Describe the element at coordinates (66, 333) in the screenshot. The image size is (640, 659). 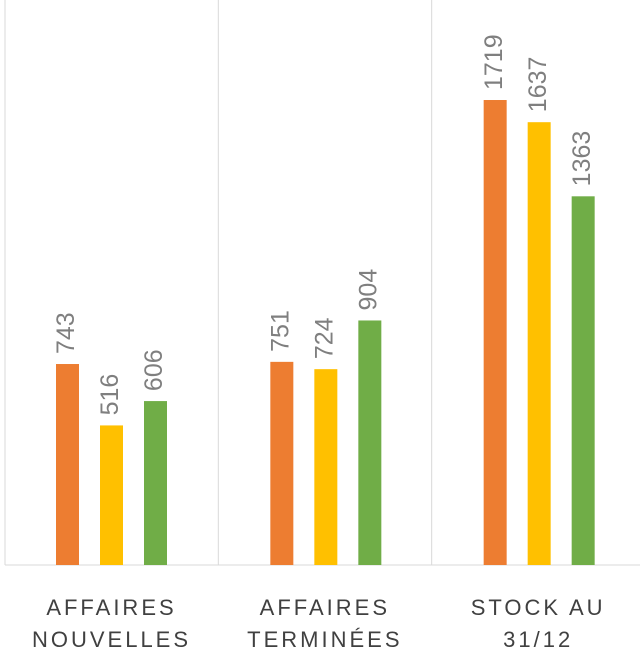
I see `value-label: 743` at that location.